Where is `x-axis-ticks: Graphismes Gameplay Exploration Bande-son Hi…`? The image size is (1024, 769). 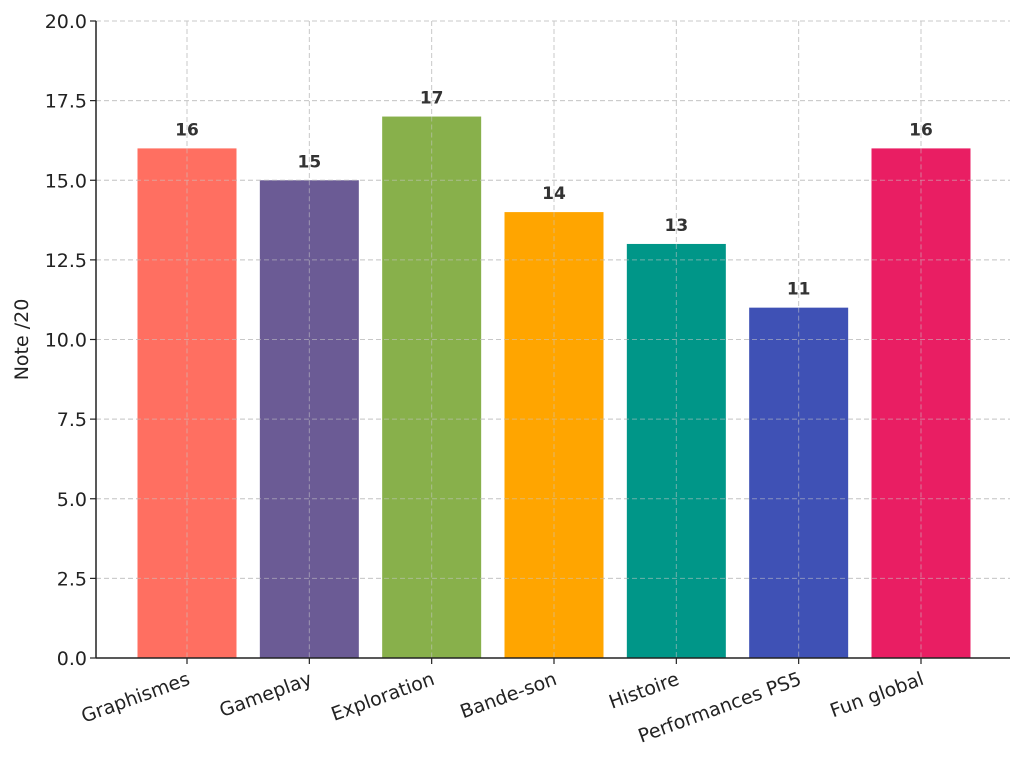 x-axis-ticks: Graphismes Gameplay Exploration Bande-son Hi… is located at coordinates (502, 703).